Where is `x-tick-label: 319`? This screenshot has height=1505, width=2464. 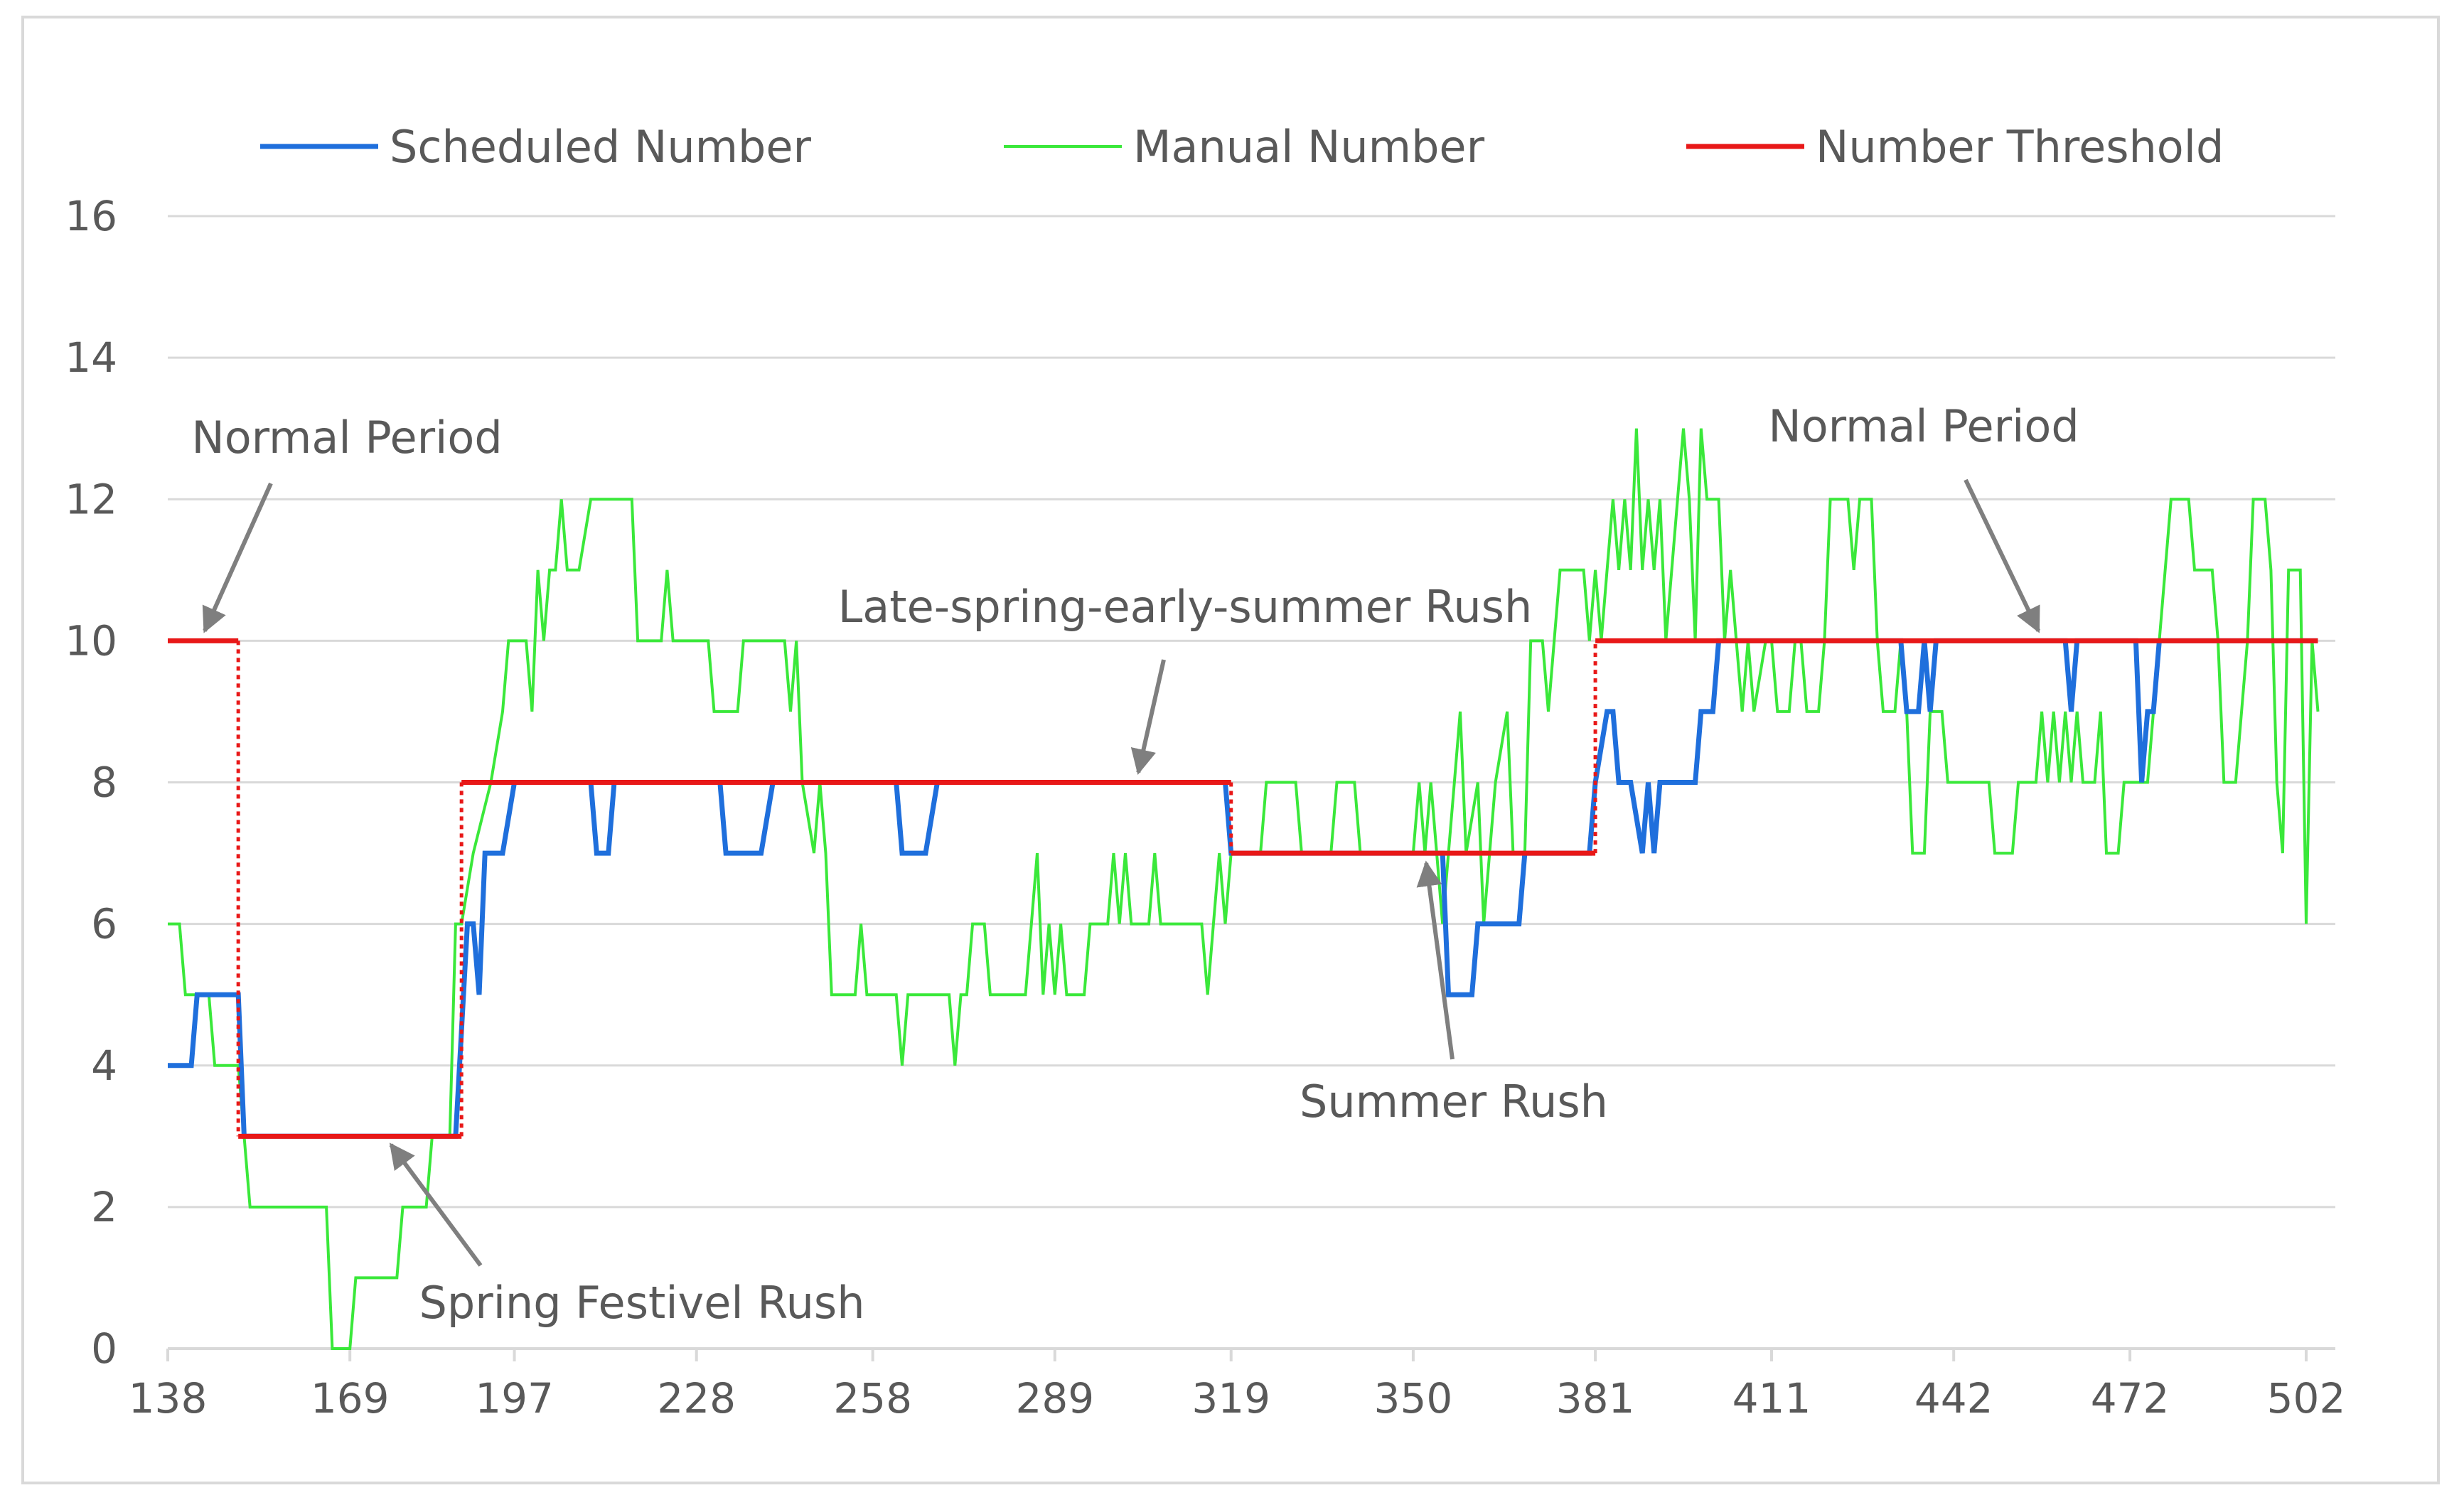 x-tick-label: 319 is located at coordinates (1230, 1398).